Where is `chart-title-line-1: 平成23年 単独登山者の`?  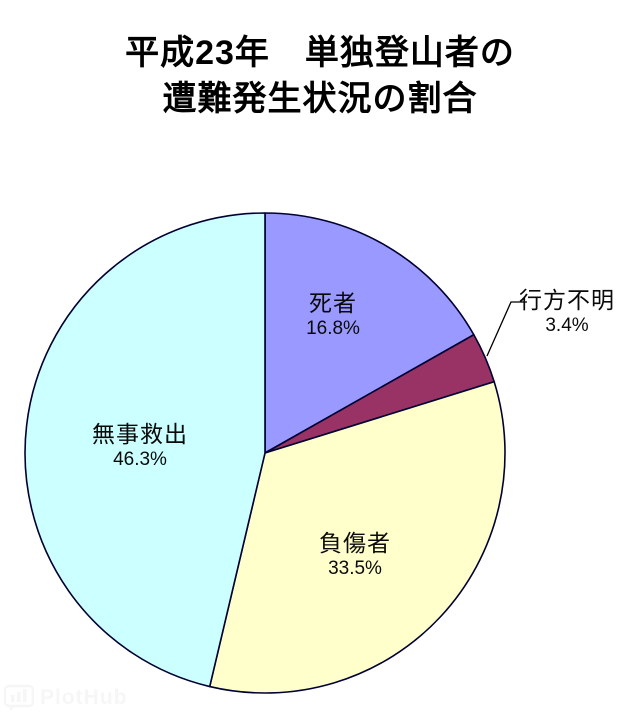 chart-title-line-1: 平成23年 単独登山者の is located at coordinates (320, 53).